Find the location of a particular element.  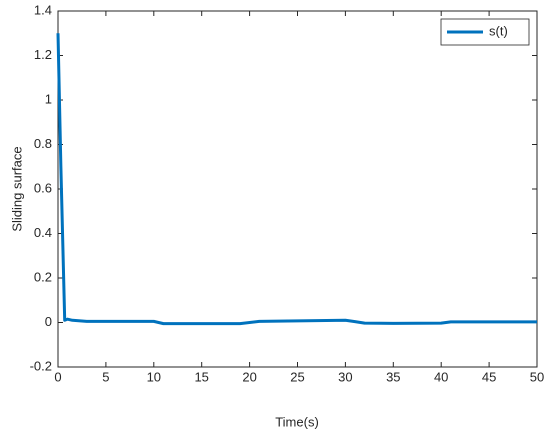

x-tick-label: 30 is located at coordinates (345, 376).